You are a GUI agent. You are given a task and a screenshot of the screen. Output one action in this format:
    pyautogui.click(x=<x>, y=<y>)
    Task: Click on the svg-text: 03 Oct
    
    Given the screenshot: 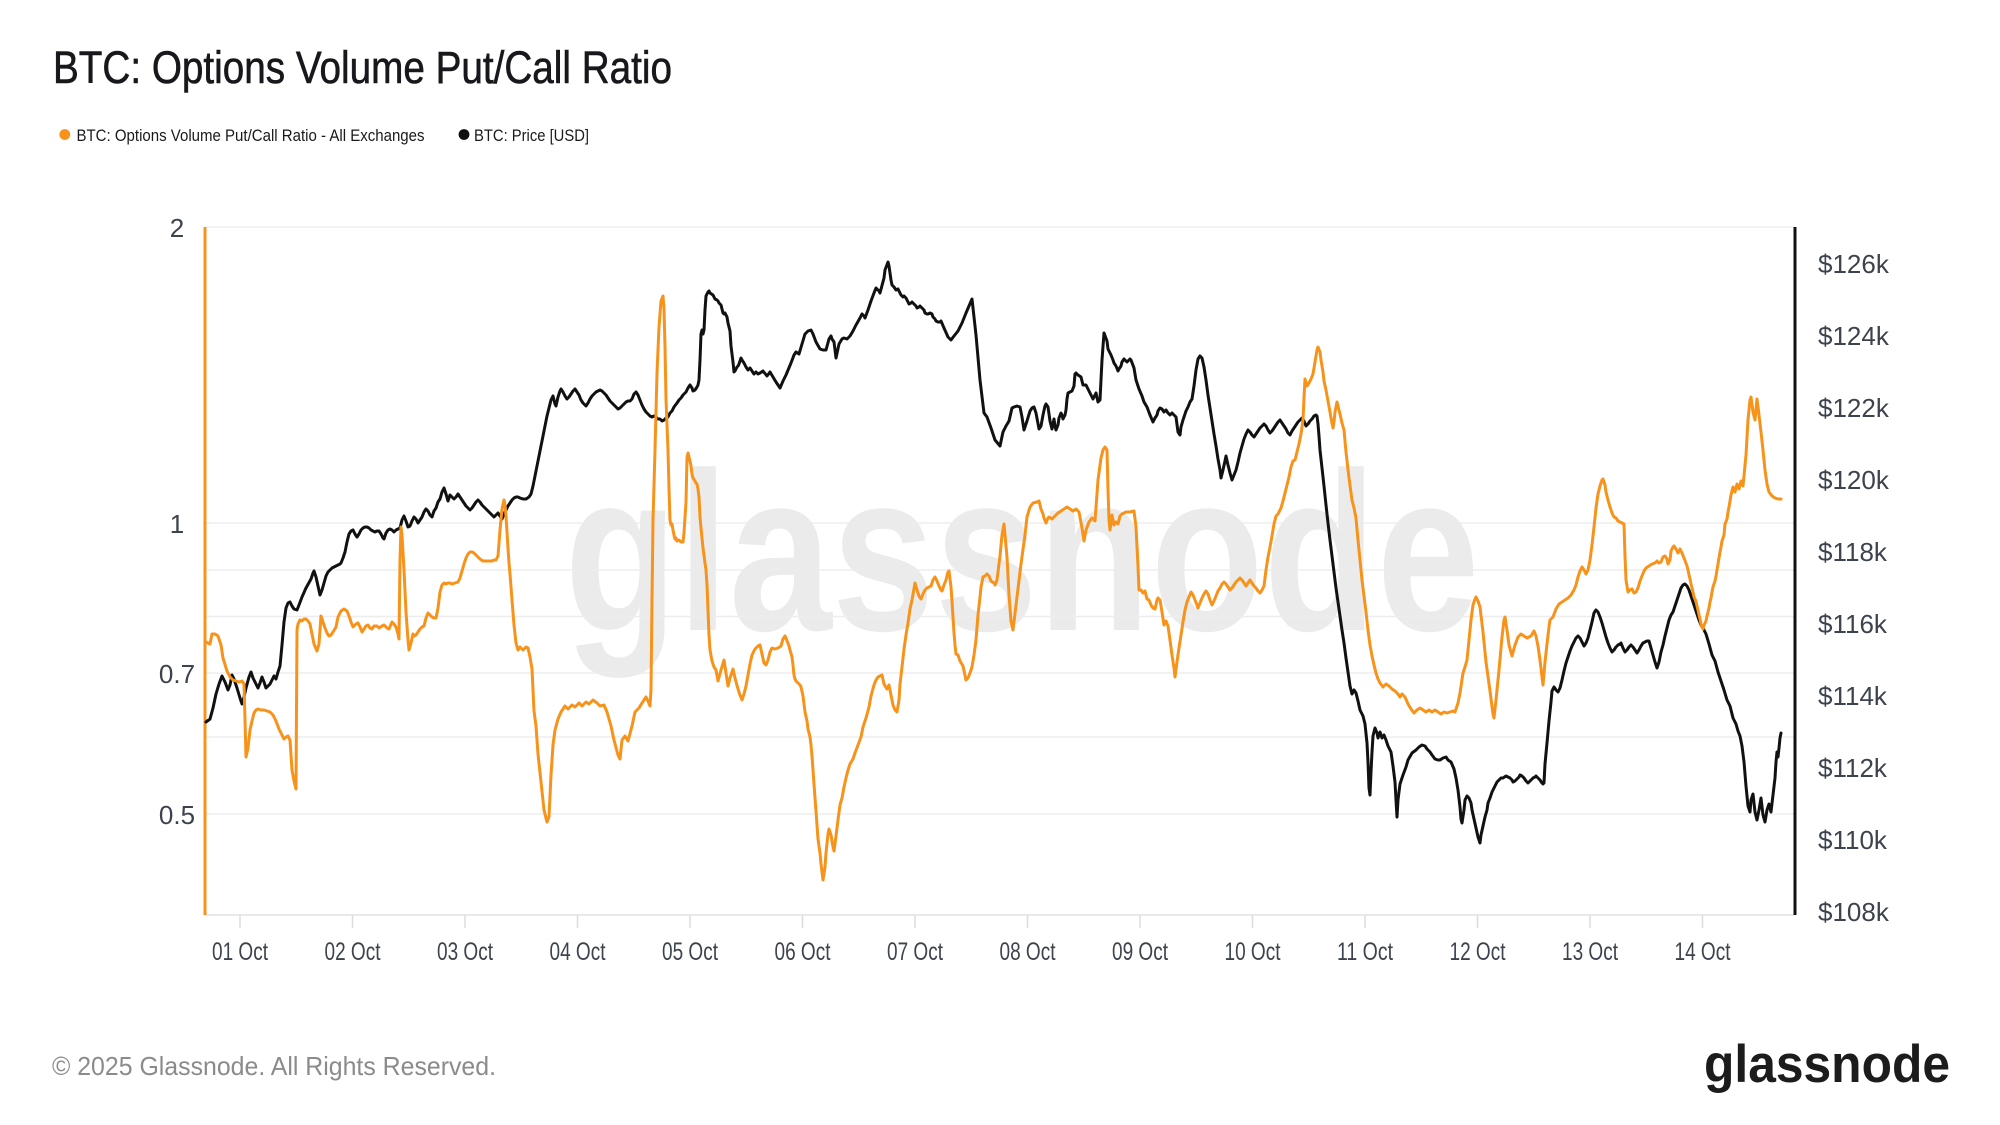 What is the action you would take?
    pyautogui.click(x=465, y=952)
    